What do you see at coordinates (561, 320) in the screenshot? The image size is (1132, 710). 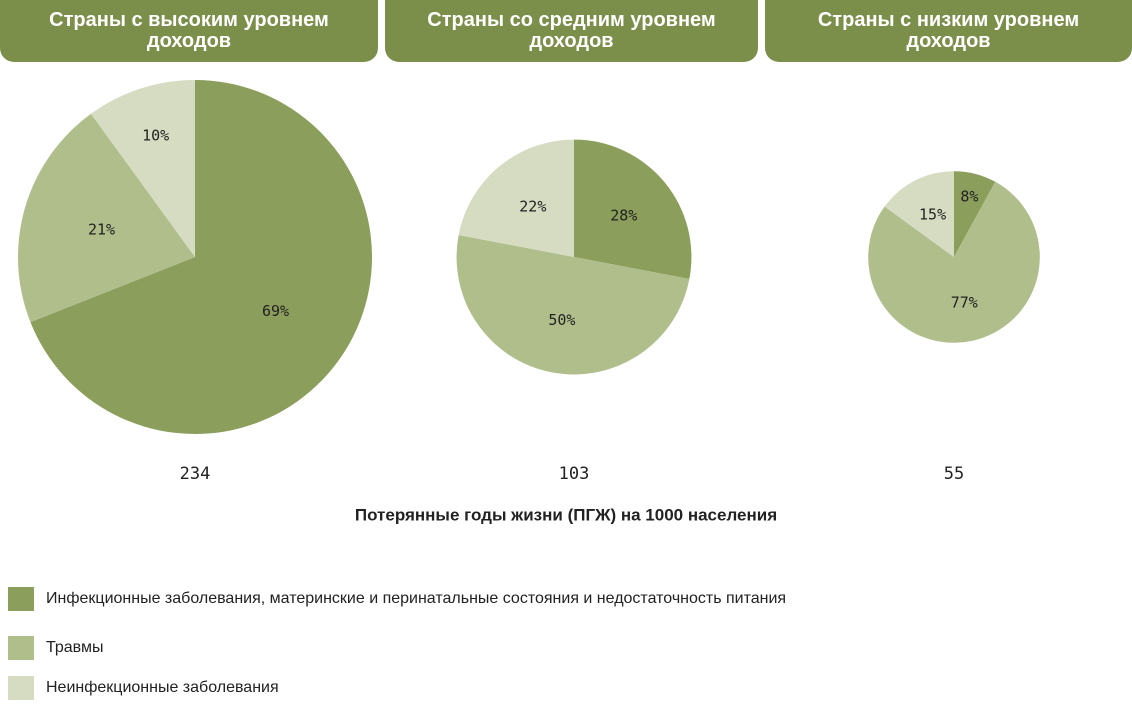 I see `slice-label: 50%` at bounding box center [561, 320].